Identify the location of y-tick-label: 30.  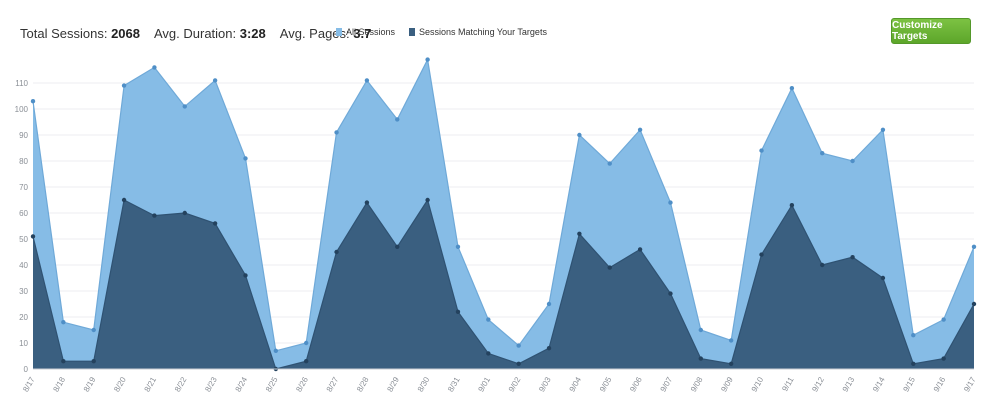
(23, 291).